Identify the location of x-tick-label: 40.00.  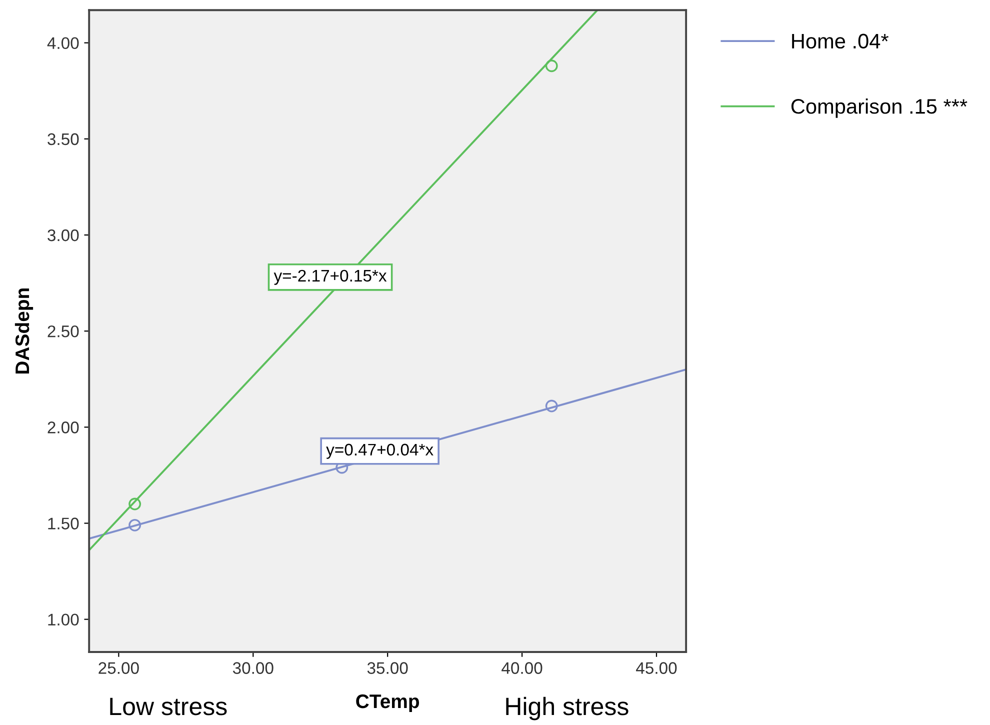
(522, 668).